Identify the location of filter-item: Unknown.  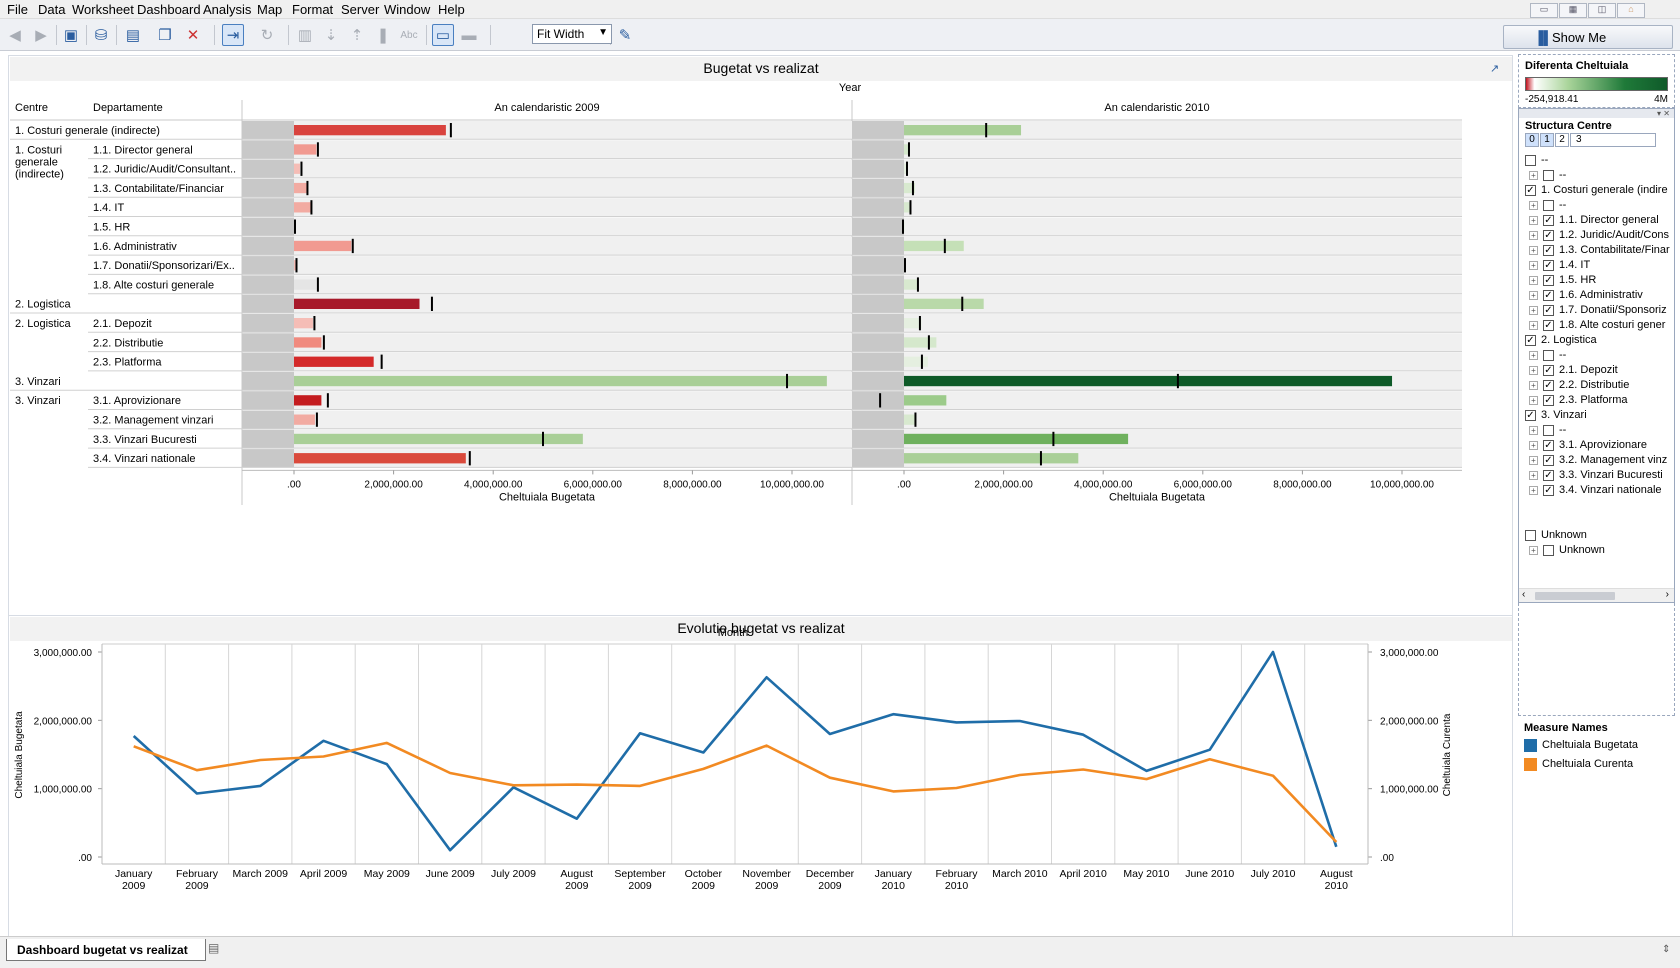
(1596, 536).